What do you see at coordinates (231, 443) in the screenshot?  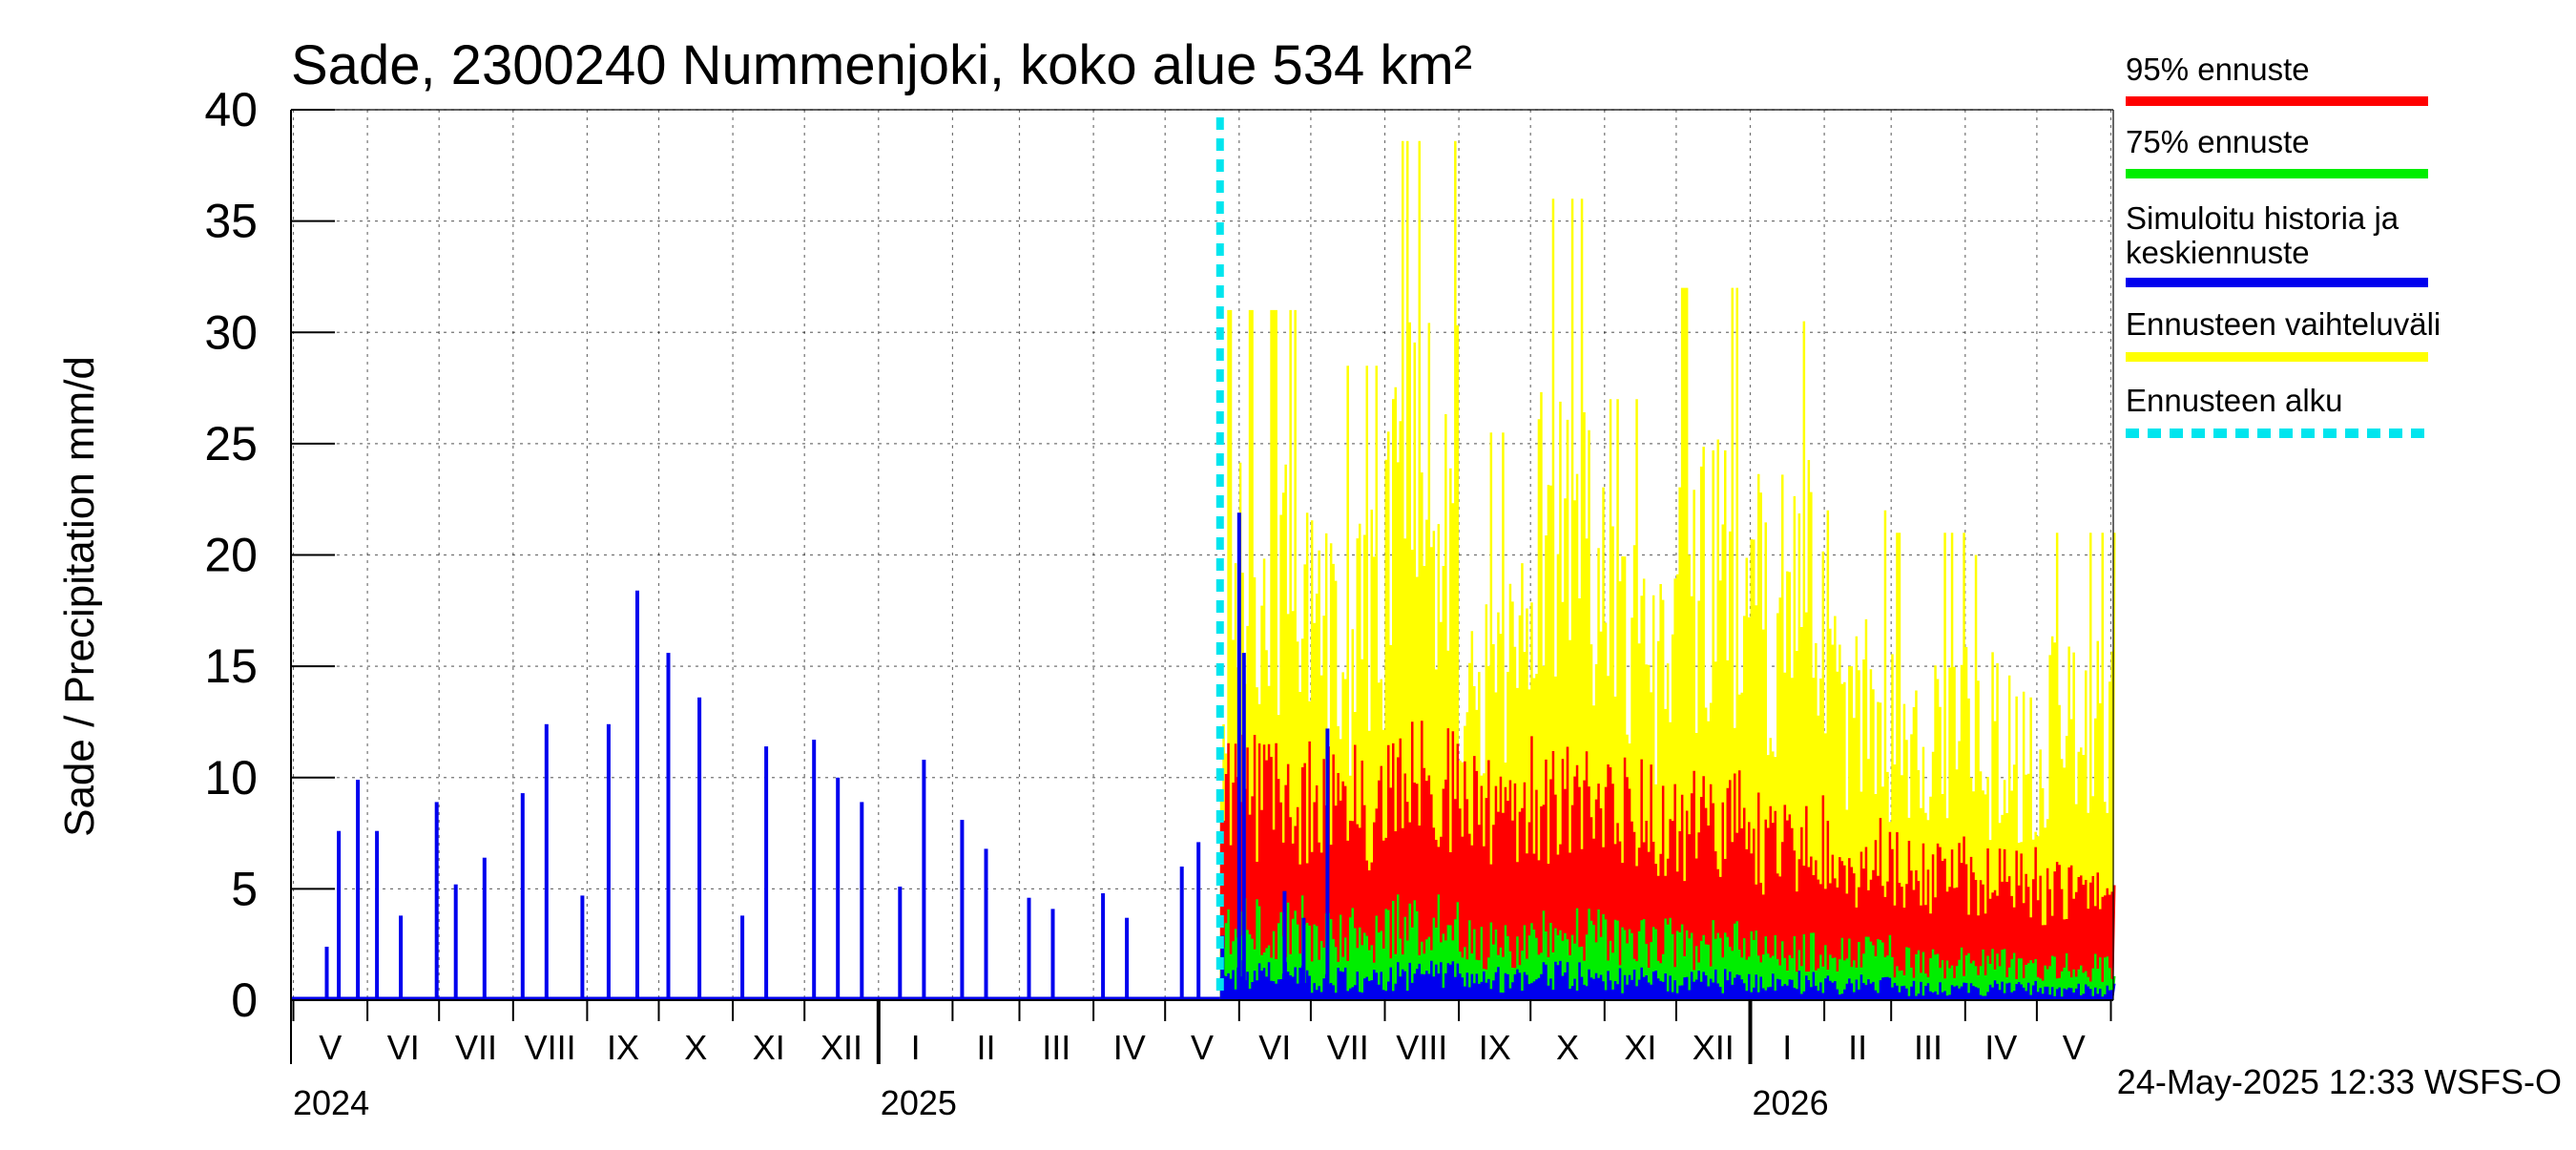 I see `y-tick-label: 25` at bounding box center [231, 443].